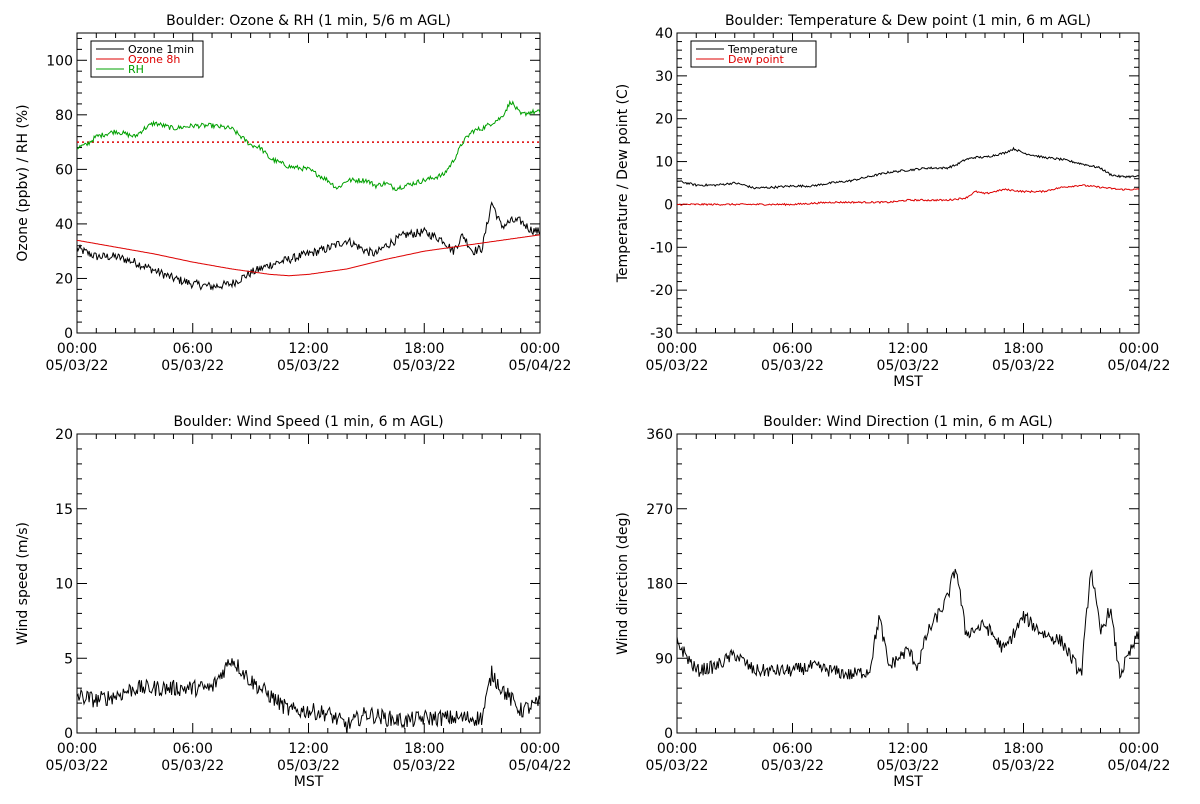 This screenshot has height=804, width=1200. Describe the element at coordinates (154, 59) in the screenshot. I see `legend-label: Ozone 8h` at that location.